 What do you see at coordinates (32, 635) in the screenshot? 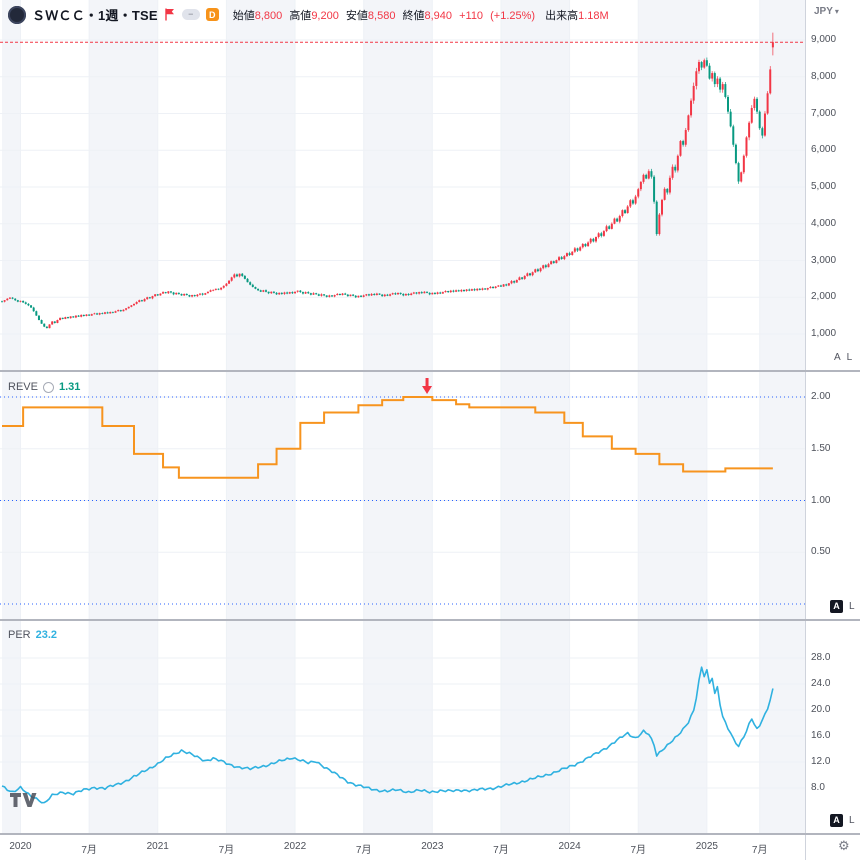
I see `per-header: PER 23.2` at bounding box center [32, 635].